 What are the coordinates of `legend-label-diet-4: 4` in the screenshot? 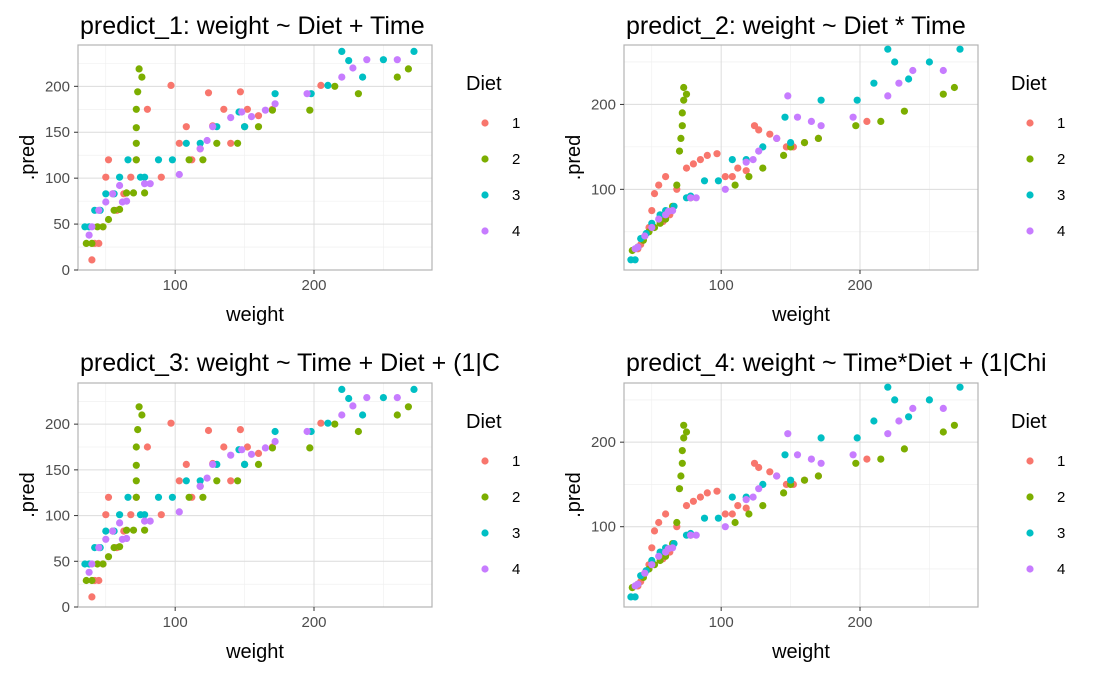 It's located at (516, 569).